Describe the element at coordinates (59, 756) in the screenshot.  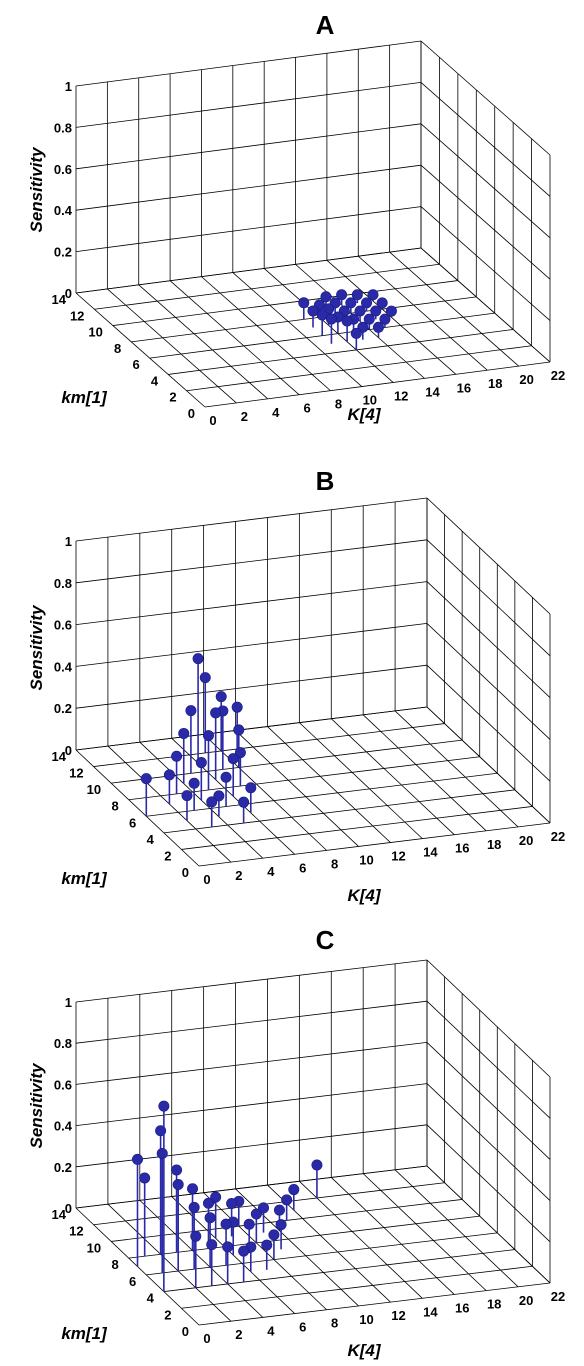
I see `y-tick-label: 14` at that location.